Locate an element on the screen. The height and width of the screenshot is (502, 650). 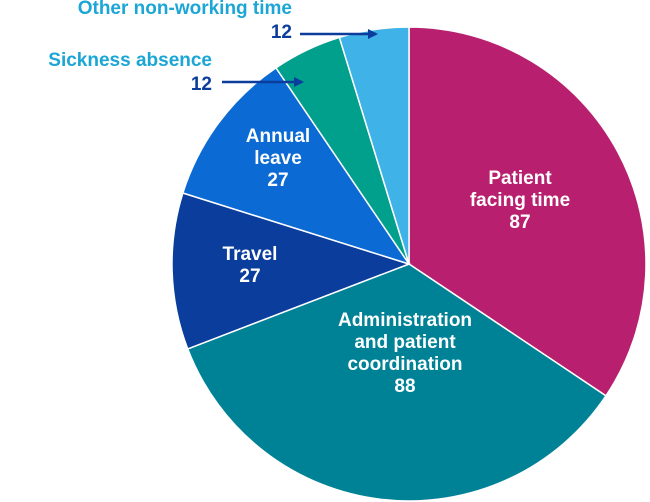
callout-value-other-non-working-time: 12 is located at coordinates (281, 32).